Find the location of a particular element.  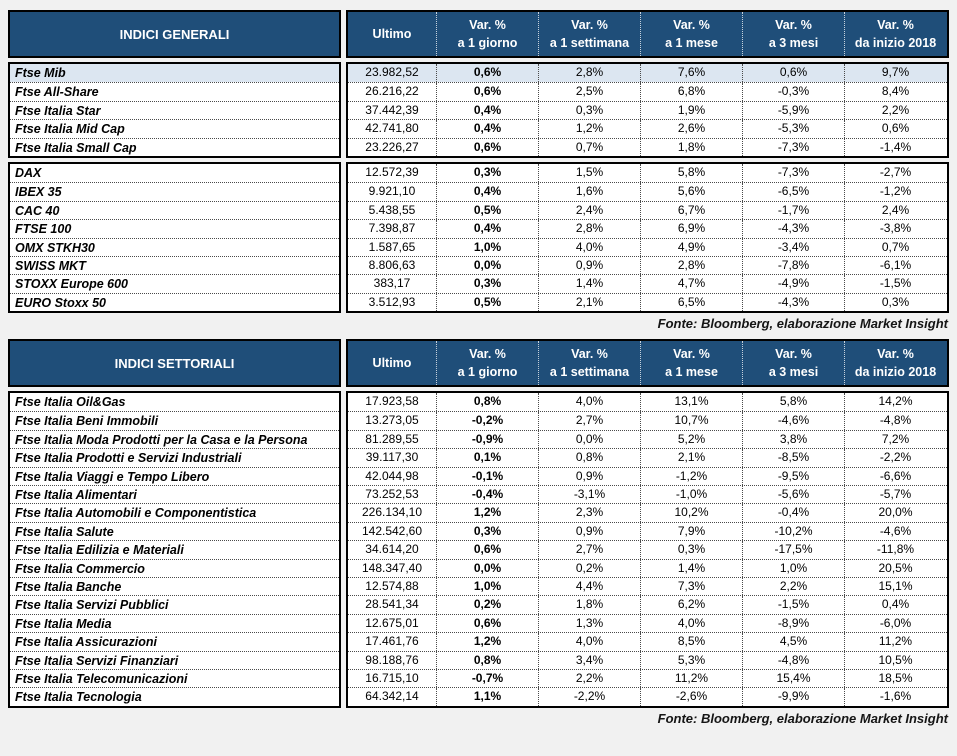

cell-ultimo: 98.188,76 is located at coordinates (392, 659).